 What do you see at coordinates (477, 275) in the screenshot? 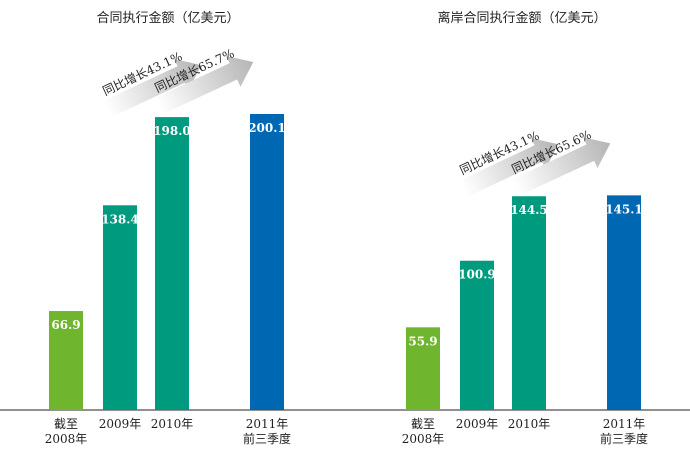
I see `data-label-2: 100.9` at bounding box center [477, 275].